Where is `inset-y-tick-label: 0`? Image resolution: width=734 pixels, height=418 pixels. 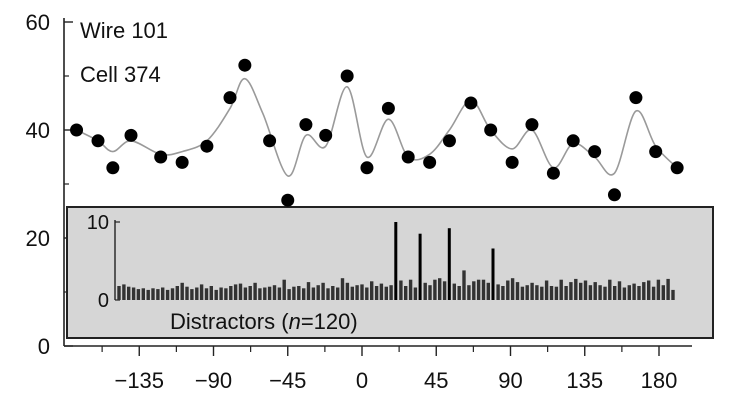
inset-y-tick-label: 0 is located at coordinates (103, 301).